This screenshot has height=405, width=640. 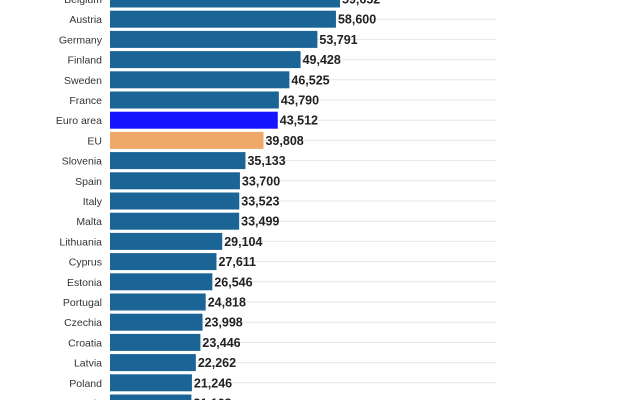 What do you see at coordinates (175, 201) in the screenshot?
I see `bar-italy` at bounding box center [175, 201].